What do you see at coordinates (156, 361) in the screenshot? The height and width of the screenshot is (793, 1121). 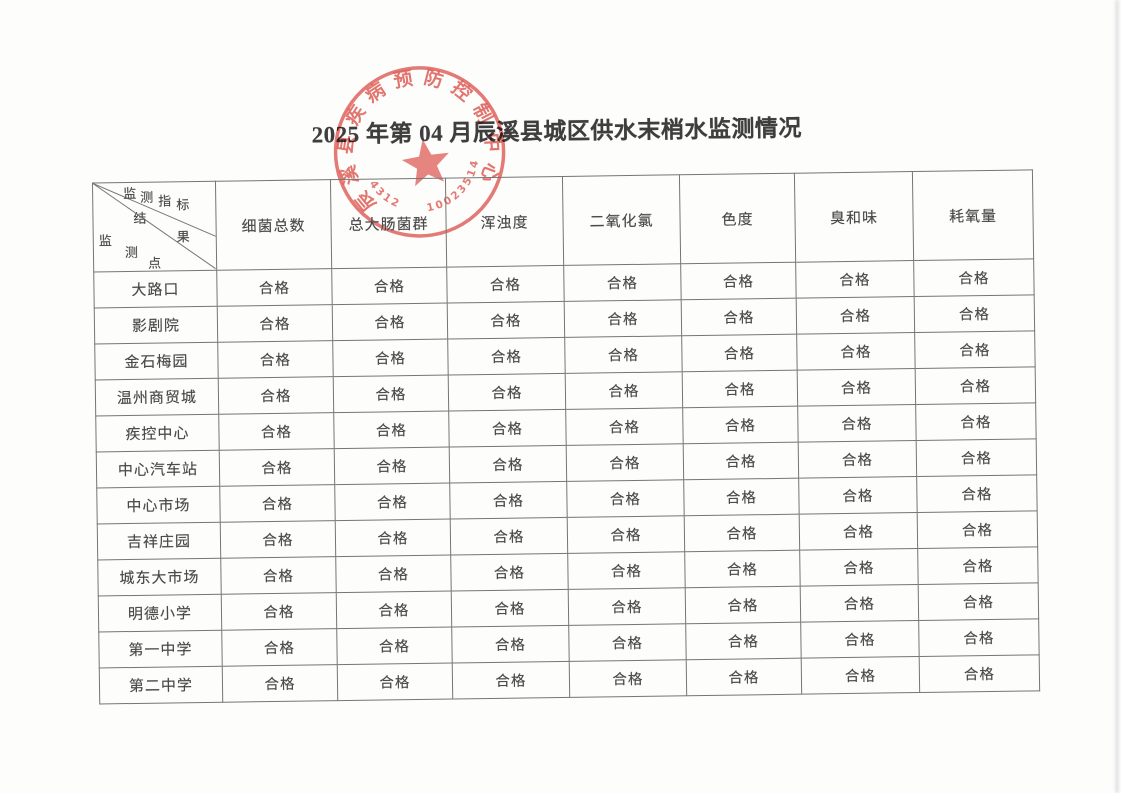 I see `site-cell: 金石梅园` at bounding box center [156, 361].